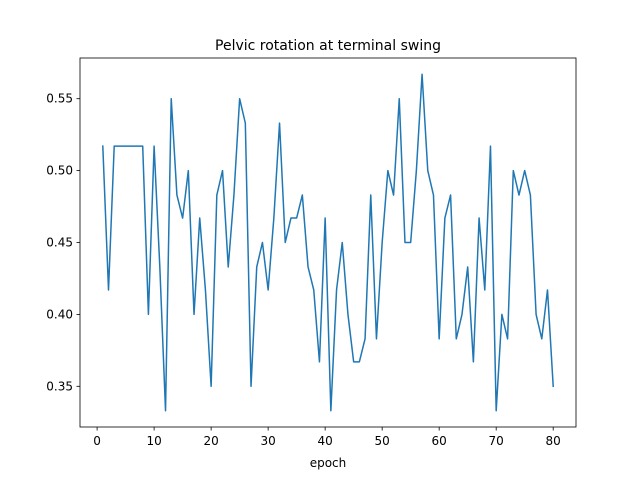 The height and width of the screenshot is (480, 640). What do you see at coordinates (328, 46) in the screenshot?
I see `chart-title: Pelvic rotation at terminal swing` at bounding box center [328, 46].